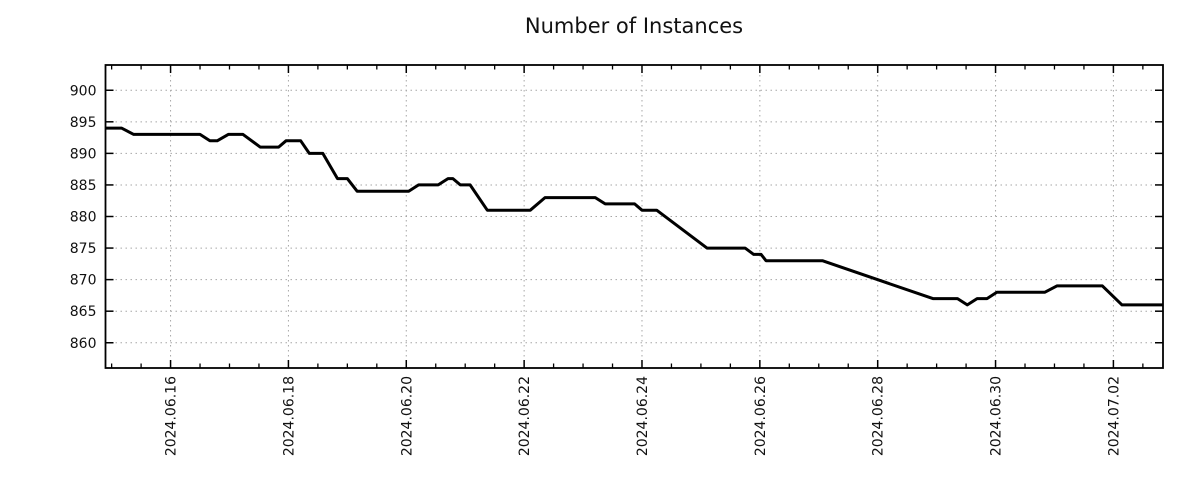 This screenshot has height=504, width=1200. Describe the element at coordinates (525, 416) in the screenshot. I see `x-tick-label: 2024.06.22` at that location.